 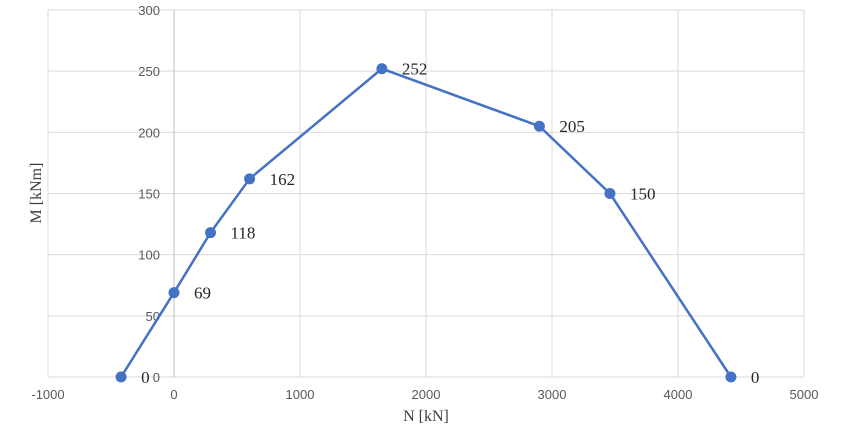 I want to click on x-tick-label: 4000, so click(x=678, y=394).